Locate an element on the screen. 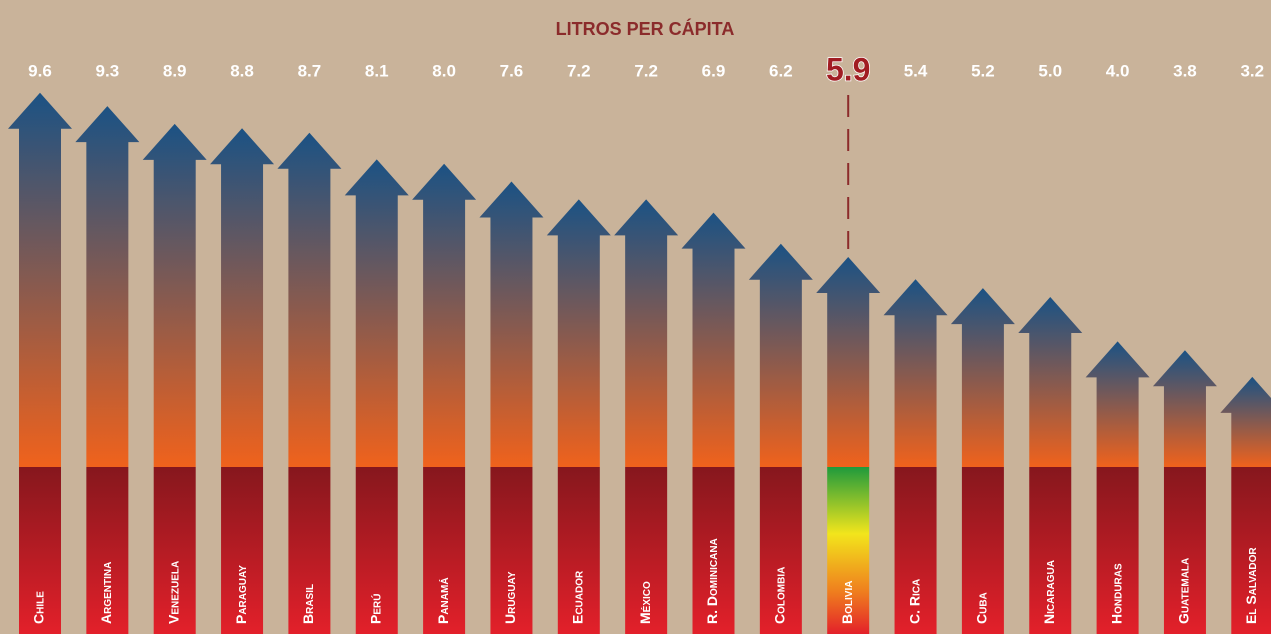 The image size is (1271, 634). value-label: 6.9 is located at coordinates (714, 70).